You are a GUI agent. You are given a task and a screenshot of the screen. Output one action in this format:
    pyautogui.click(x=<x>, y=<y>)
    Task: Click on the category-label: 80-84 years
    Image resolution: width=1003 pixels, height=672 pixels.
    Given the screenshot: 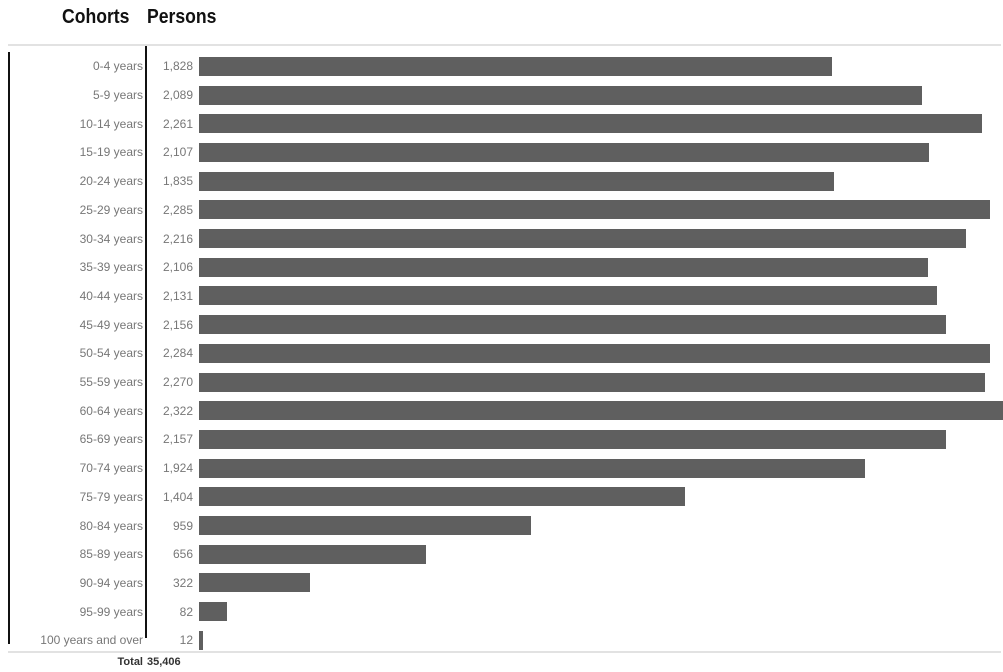 What is the action you would take?
    pyautogui.click(x=111, y=526)
    